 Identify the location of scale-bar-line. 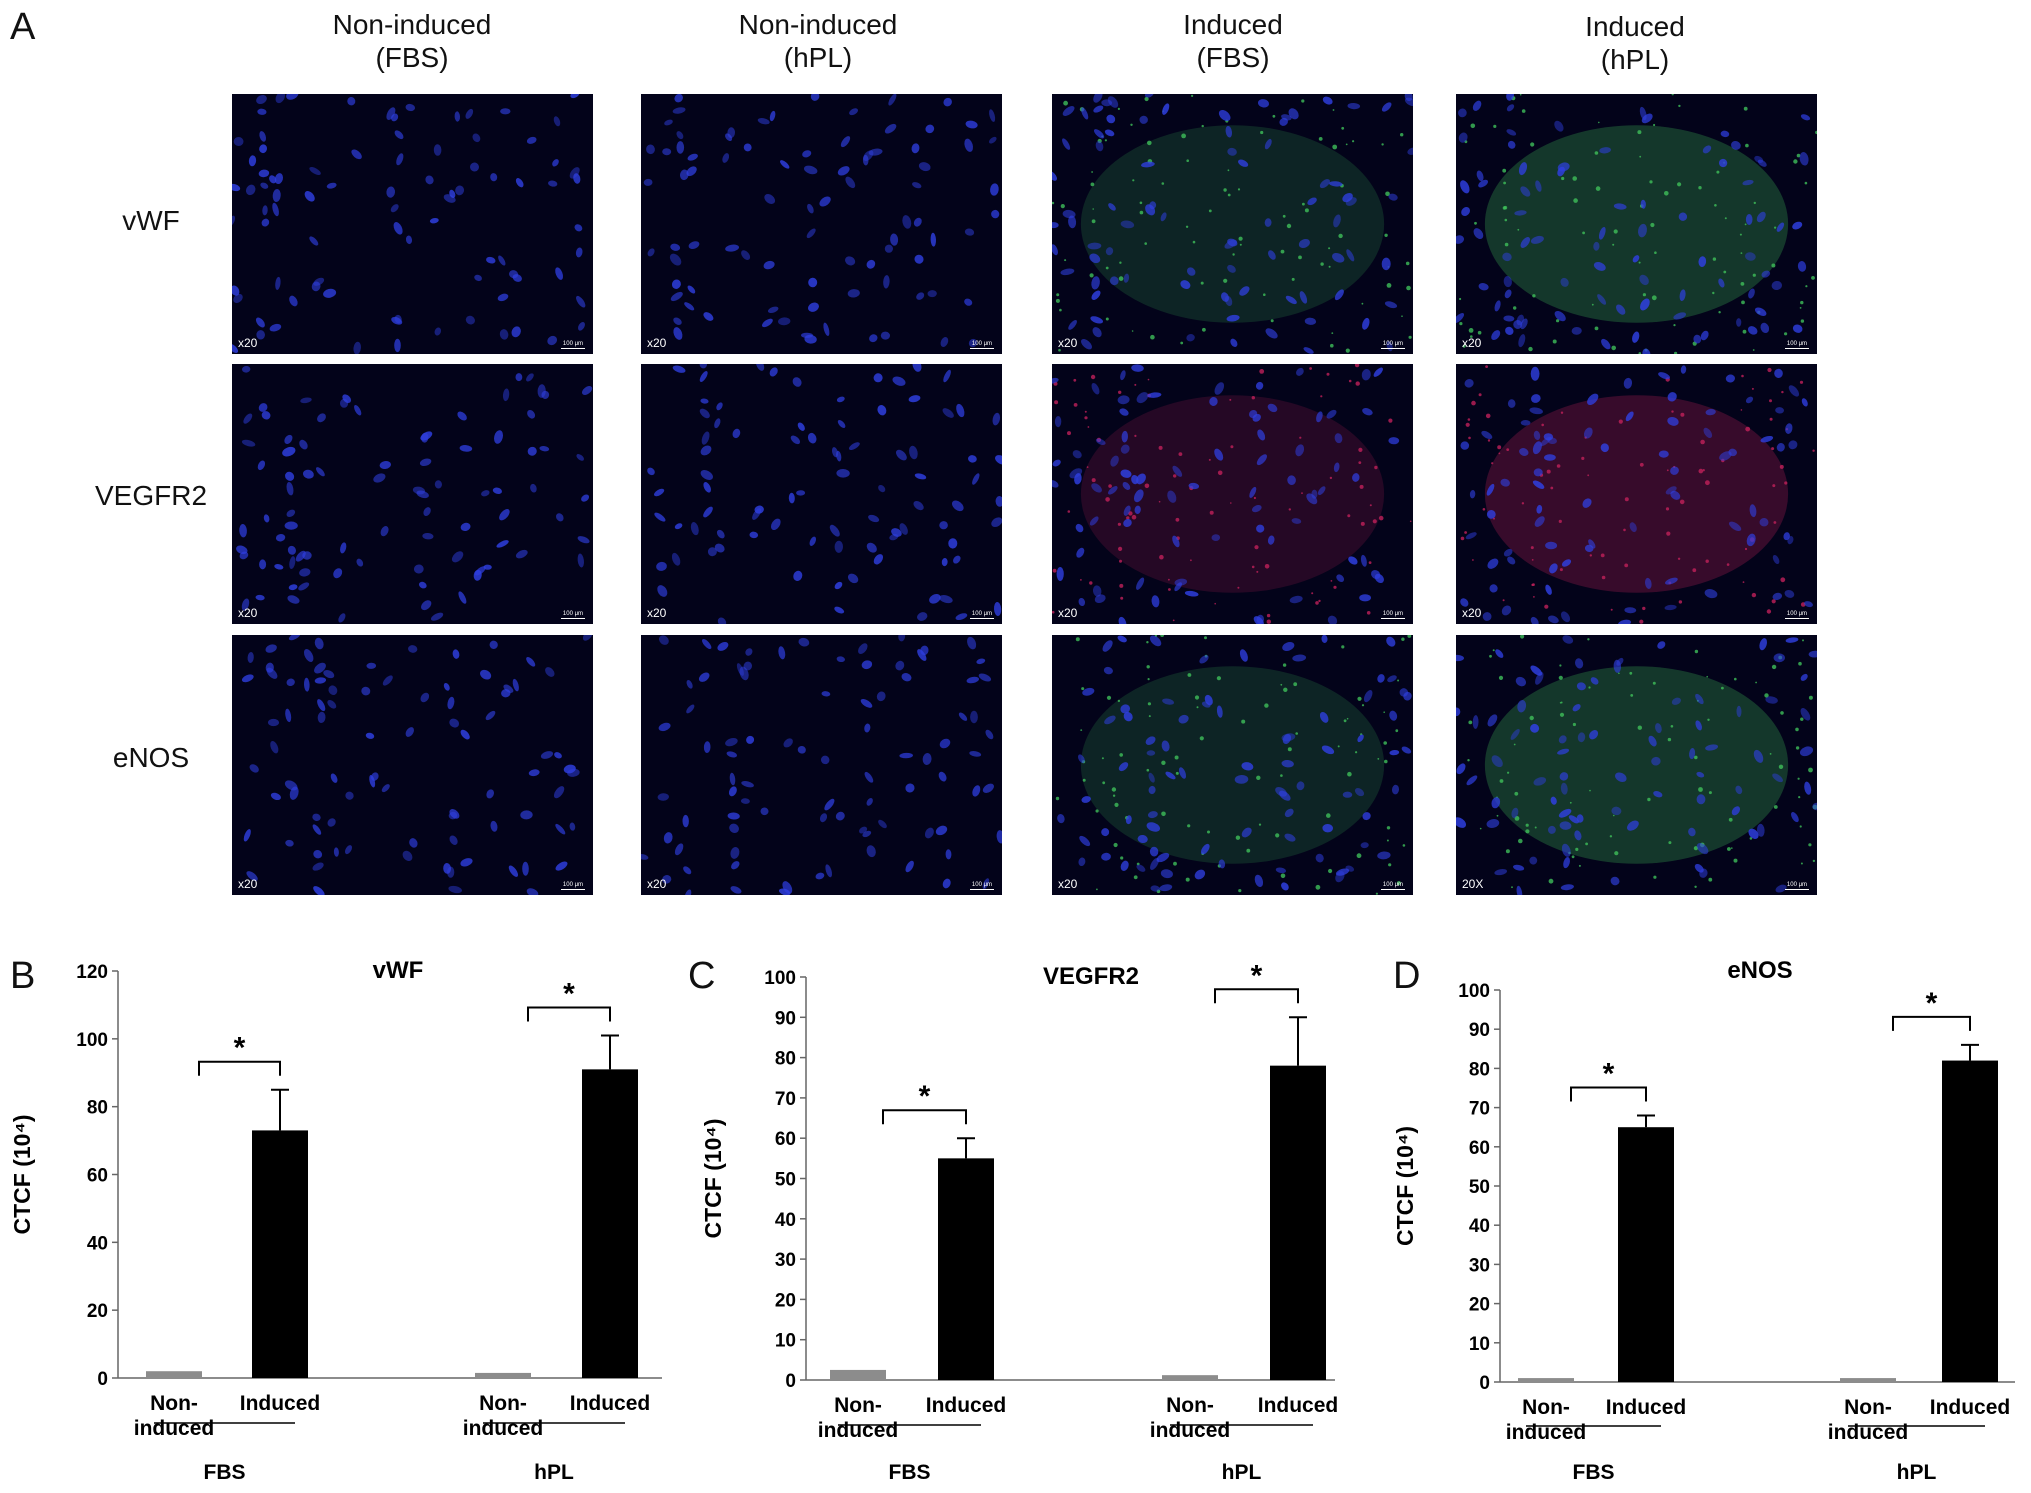
(573, 618).